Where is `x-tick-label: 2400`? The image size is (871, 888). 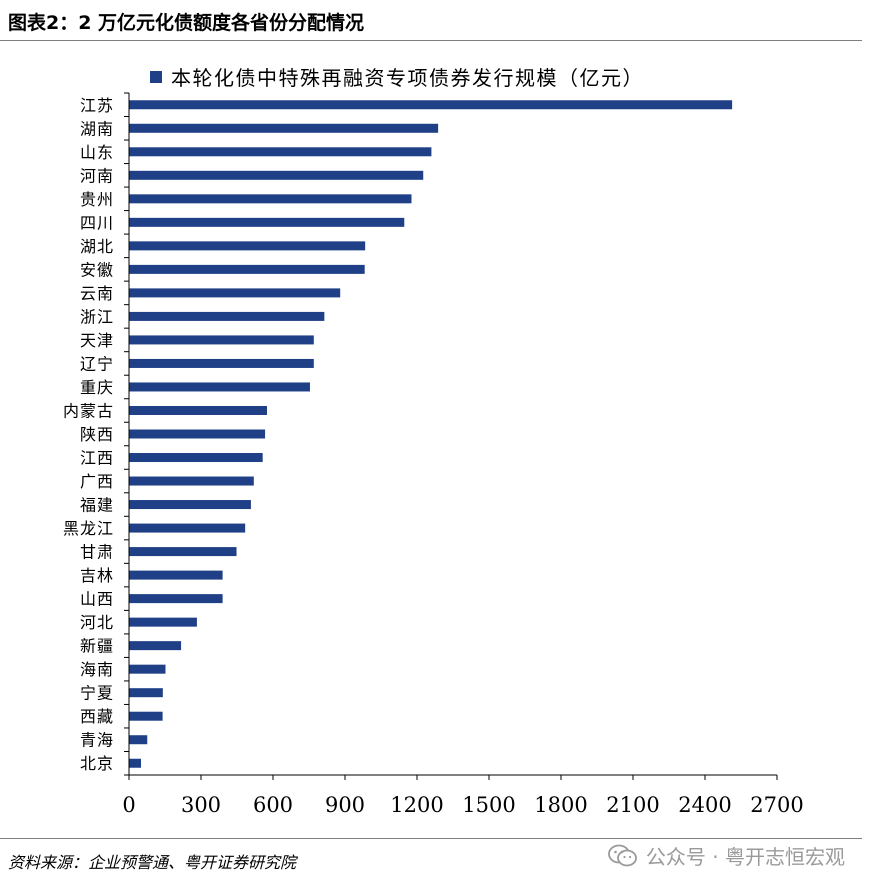
x-tick-label: 2400 is located at coordinates (704, 805).